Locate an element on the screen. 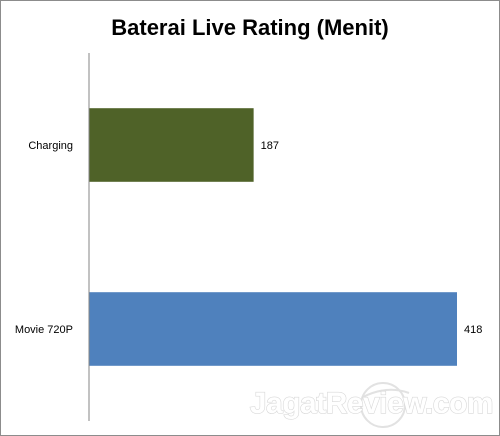  watermark-globe-icon is located at coordinates (383, 405).